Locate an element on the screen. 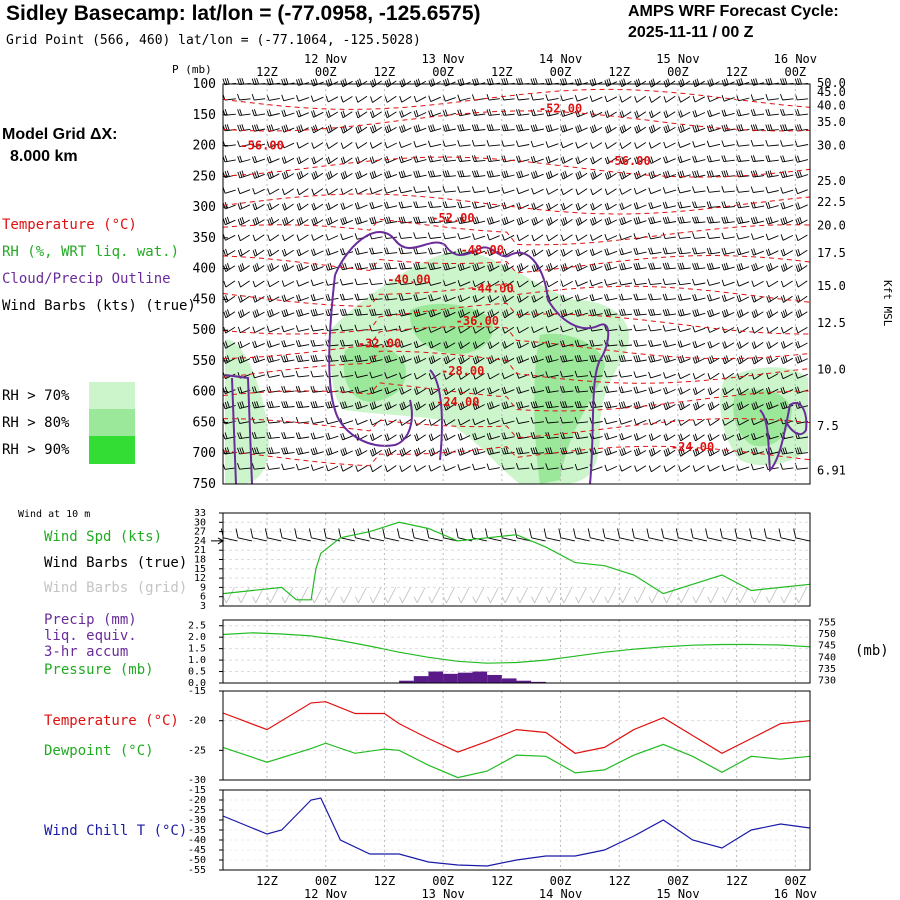 Image resolution: width=900 pixels, height=900 pixels. wind-tick-label: 6 is located at coordinates (203, 597).